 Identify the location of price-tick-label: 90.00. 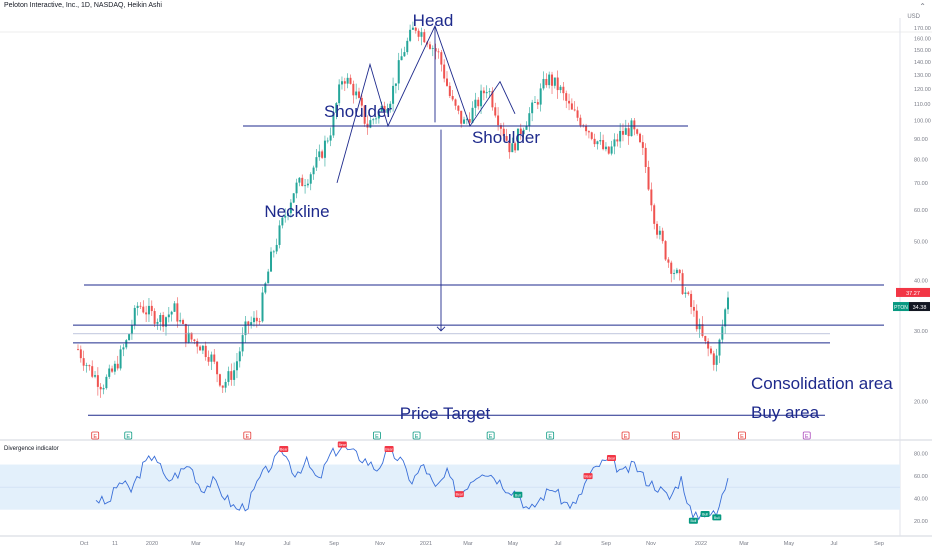
(921, 140).